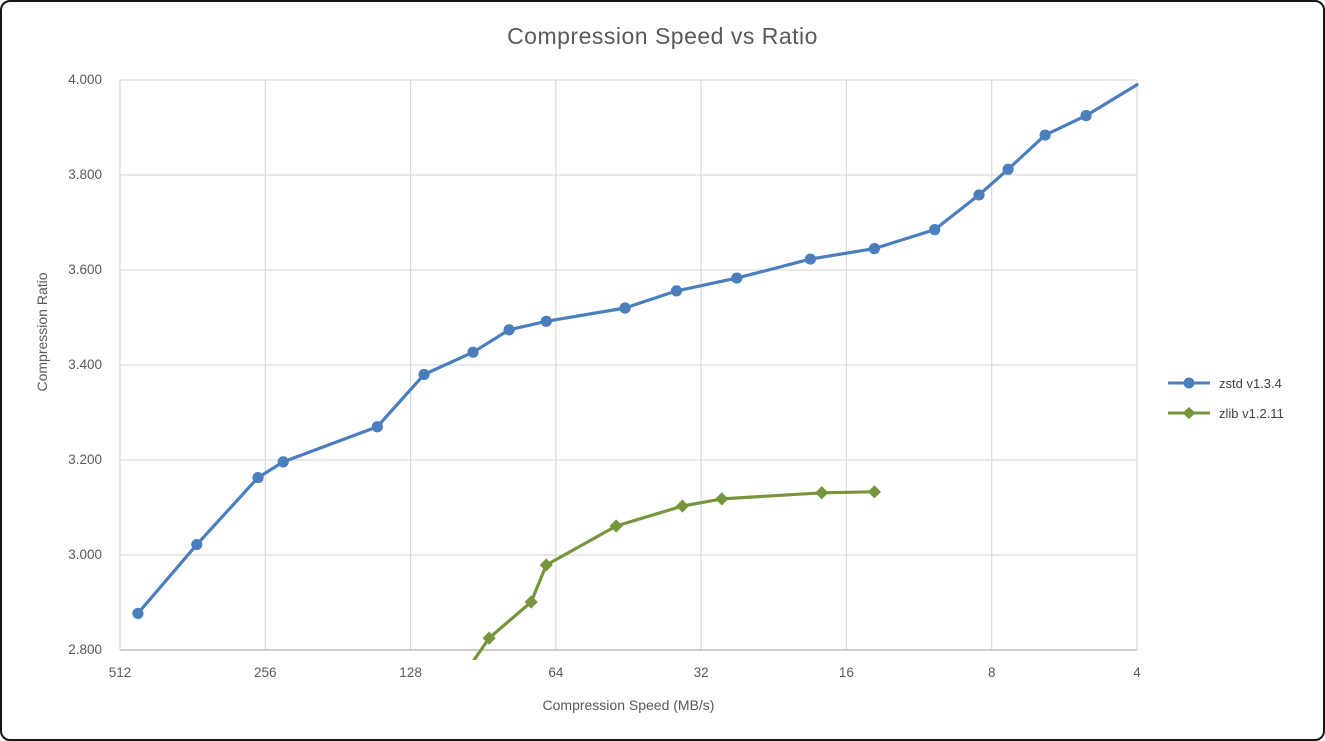  I want to click on legend-label: zlib v1.2.11, so click(1251, 413).